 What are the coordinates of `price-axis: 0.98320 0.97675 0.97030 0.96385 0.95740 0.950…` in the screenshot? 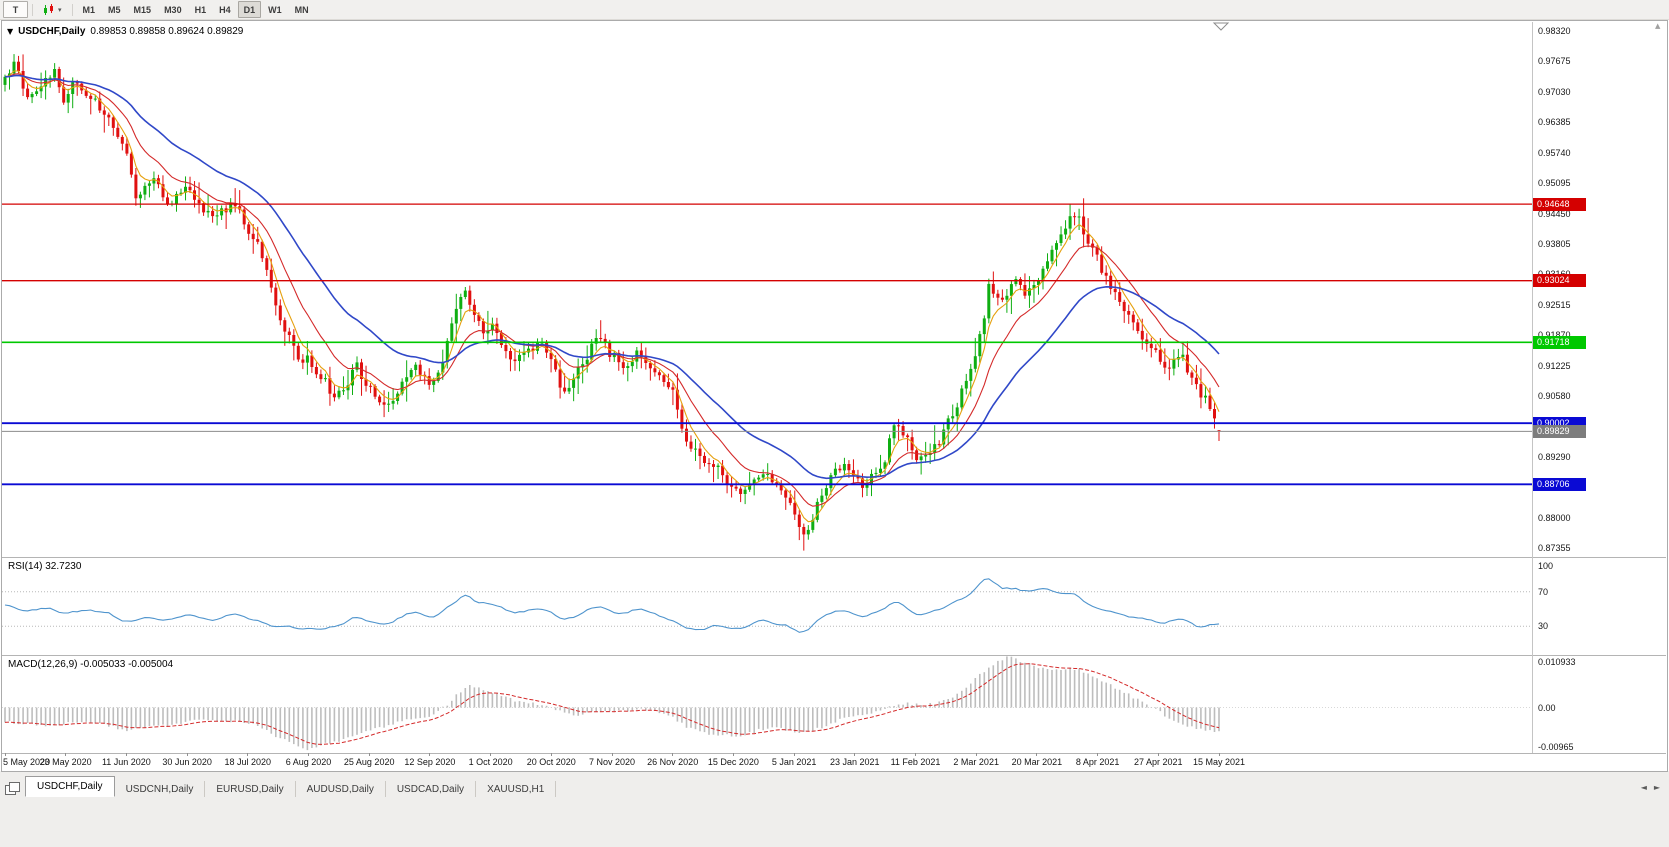 It's located at (1600, 289).